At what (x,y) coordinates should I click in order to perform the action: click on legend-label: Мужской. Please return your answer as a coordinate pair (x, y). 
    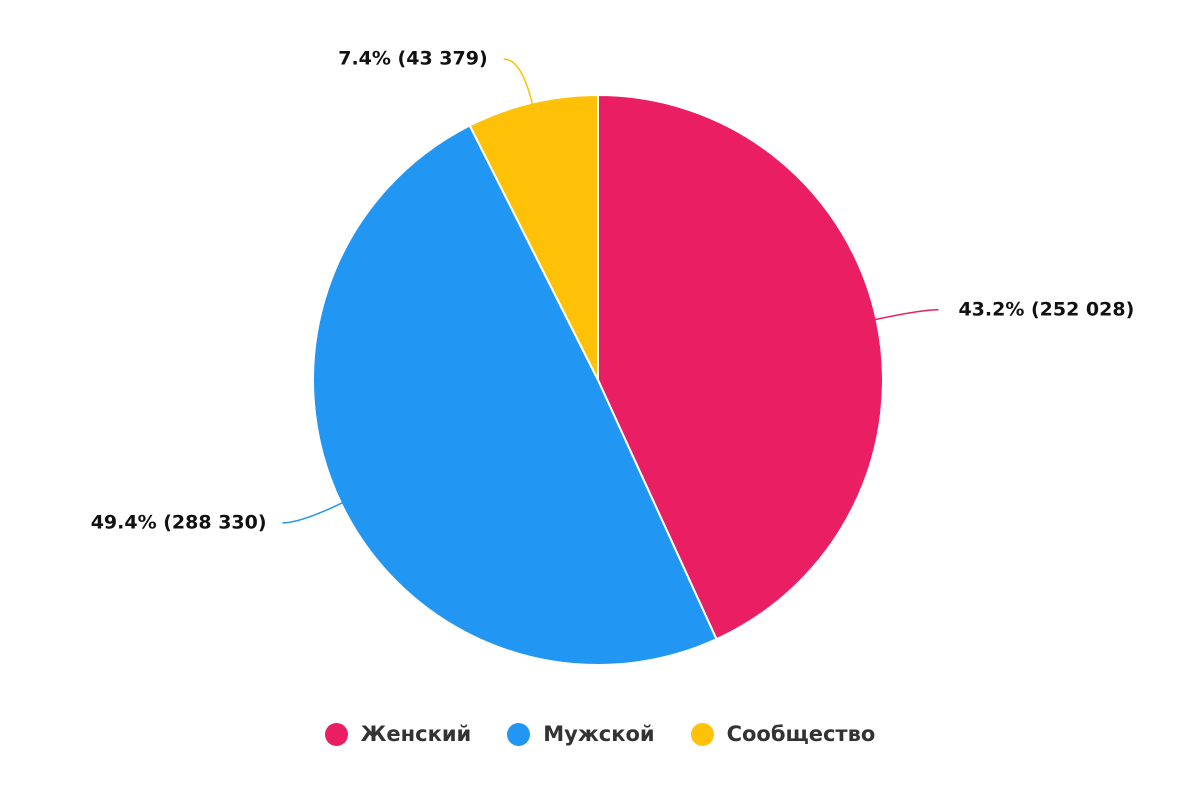
    Looking at the image, I should click on (599, 734).